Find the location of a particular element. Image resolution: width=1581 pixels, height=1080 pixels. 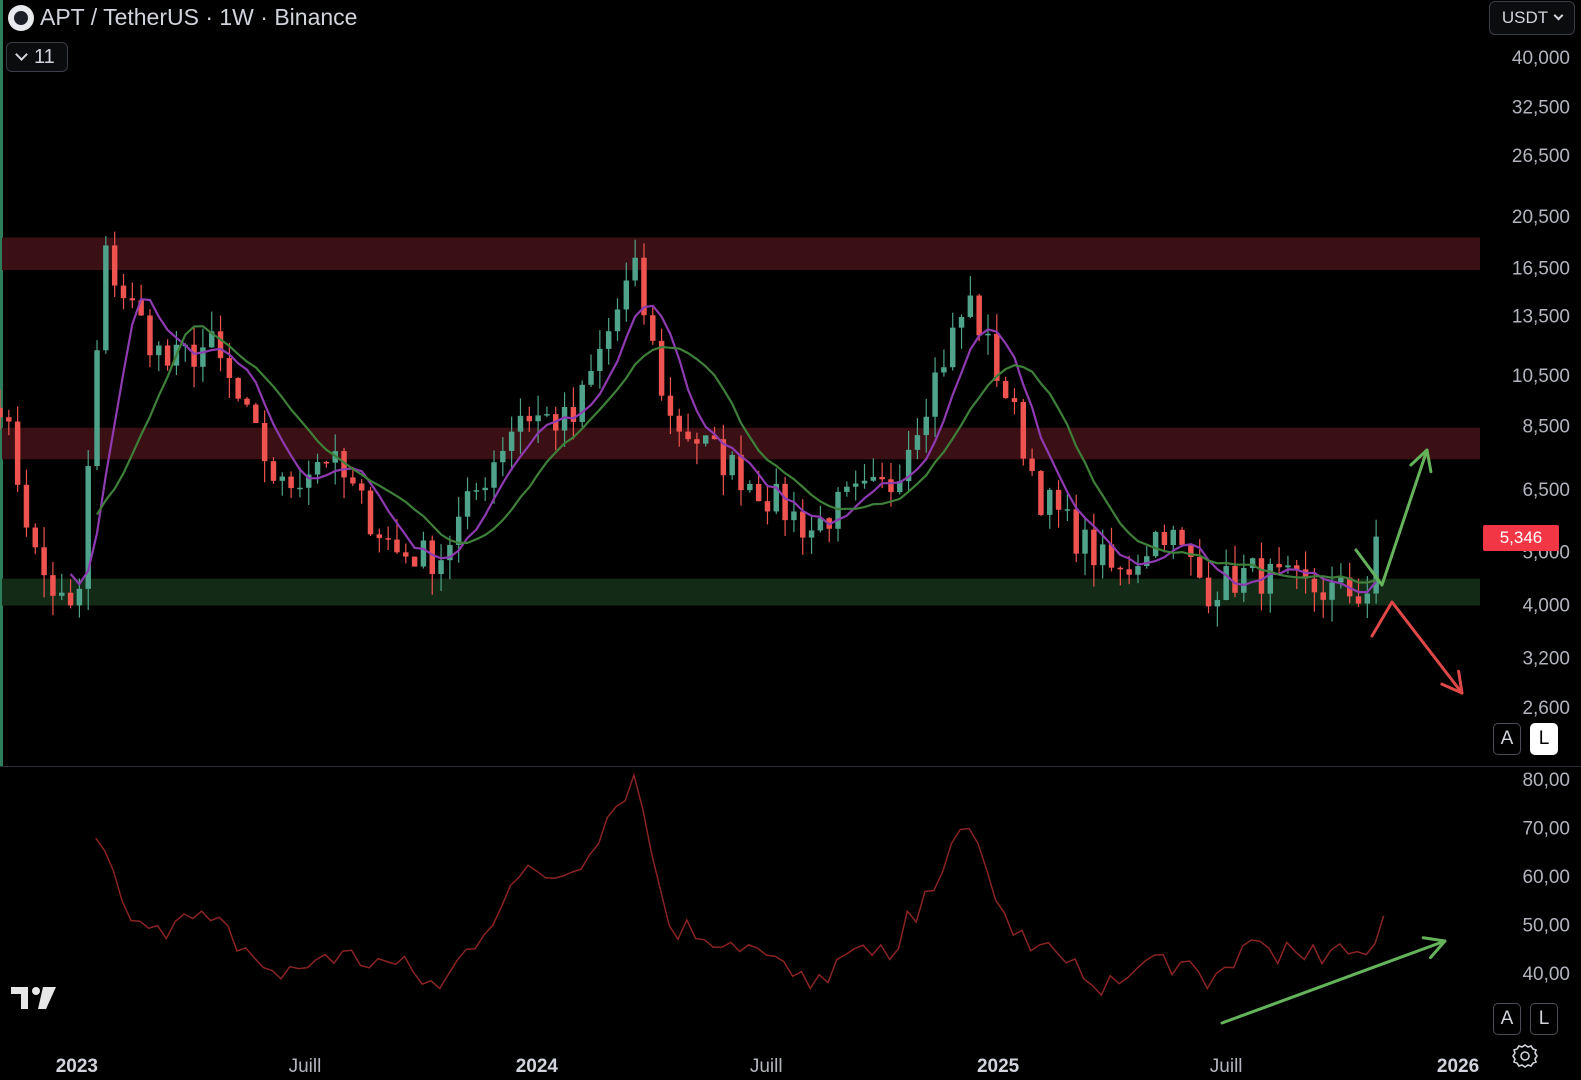

indicator-log-scale-button: L is located at coordinates (1544, 1019).